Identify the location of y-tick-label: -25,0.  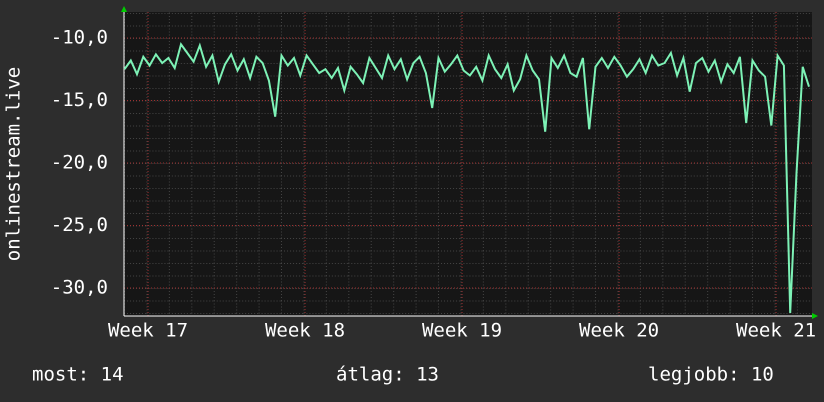
(79, 225).